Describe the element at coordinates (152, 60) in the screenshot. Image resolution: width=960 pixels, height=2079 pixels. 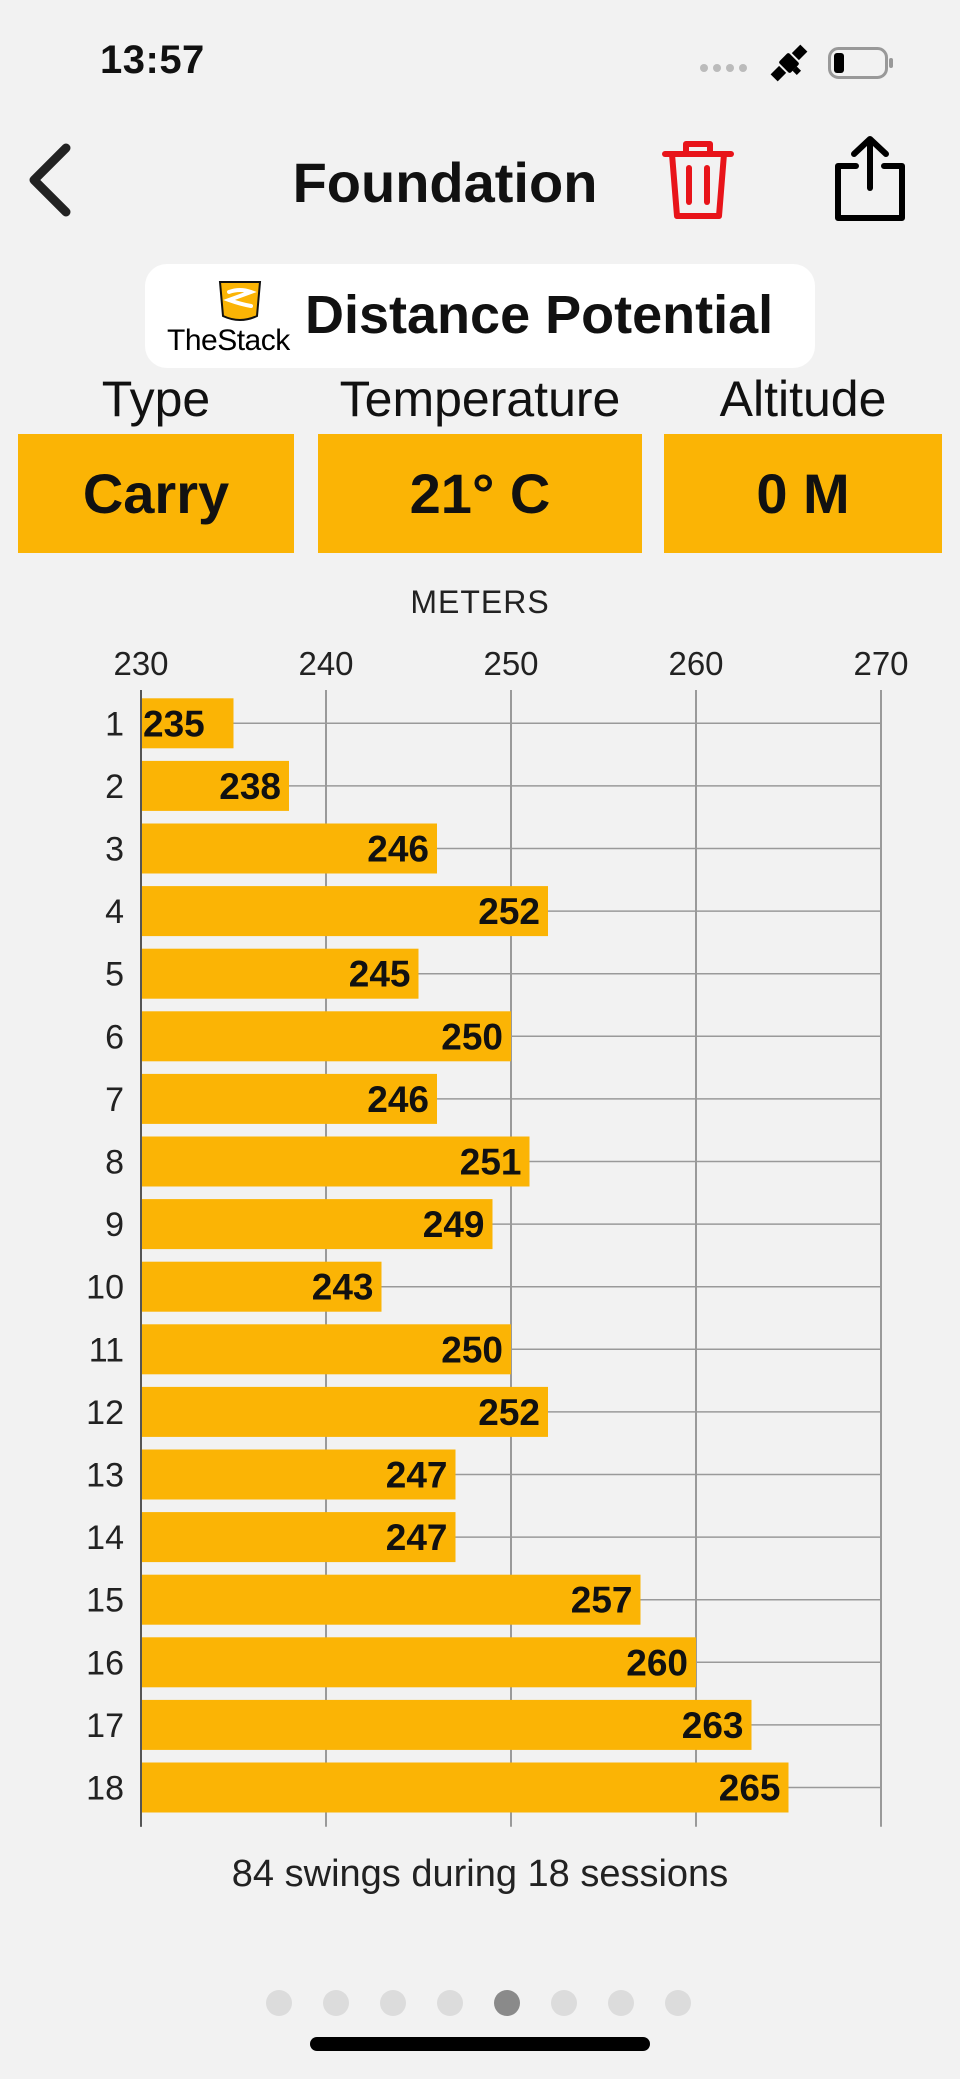
I see `status-time: 13:57` at that location.